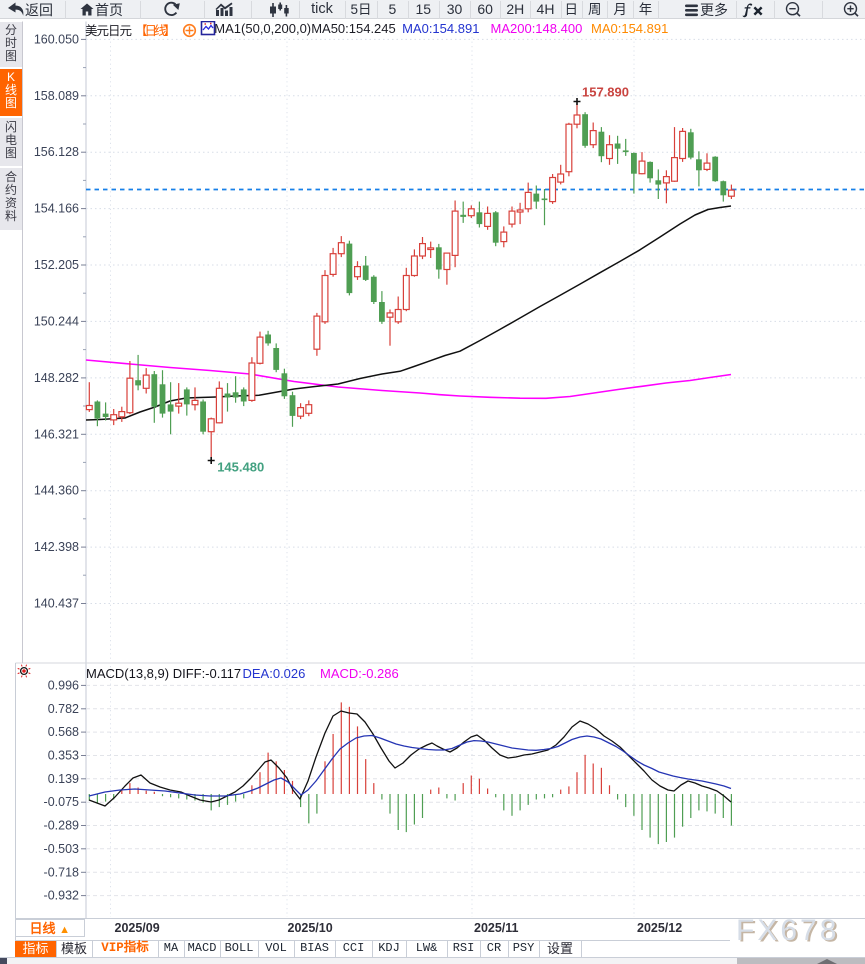 This screenshot has height=964, width=865. I want to click on svg-text: 158.089, so click(56, 96).